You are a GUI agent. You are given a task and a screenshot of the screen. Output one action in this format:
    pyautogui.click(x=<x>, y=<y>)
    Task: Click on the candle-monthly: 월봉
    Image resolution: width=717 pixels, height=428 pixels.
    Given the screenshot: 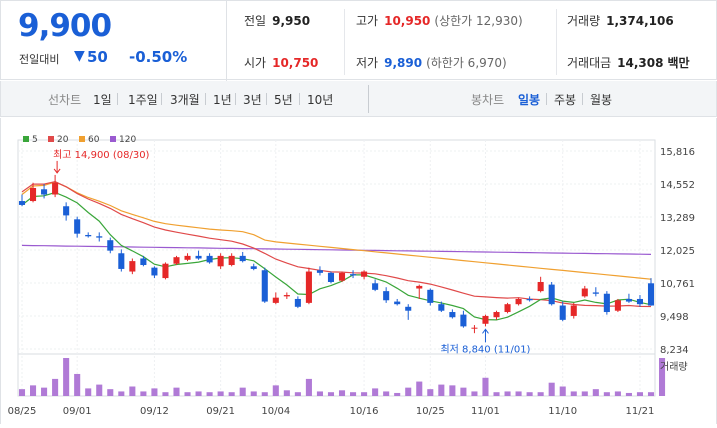 What is the action you would take?
    pyautogui.click(x=601, y=100)
    